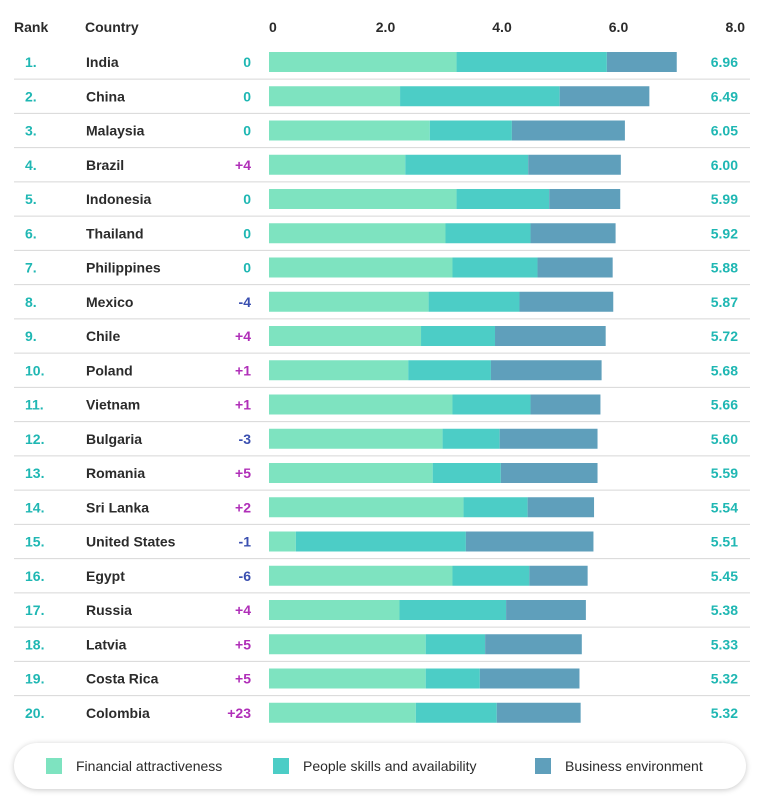 Image resolution: width=768 pixels, height=796 pixels. What do you see at coordinates (724, 507) in the screenshot?
I see `total-score: 5.54` at bounding box center [724, 507].